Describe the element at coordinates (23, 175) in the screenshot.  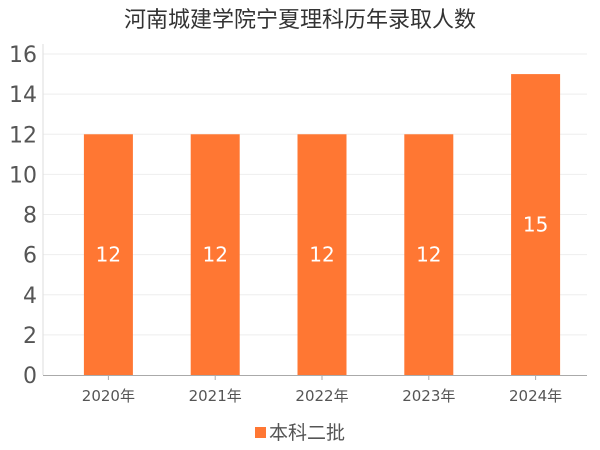
I see `y-tick-label: 10` at that location.